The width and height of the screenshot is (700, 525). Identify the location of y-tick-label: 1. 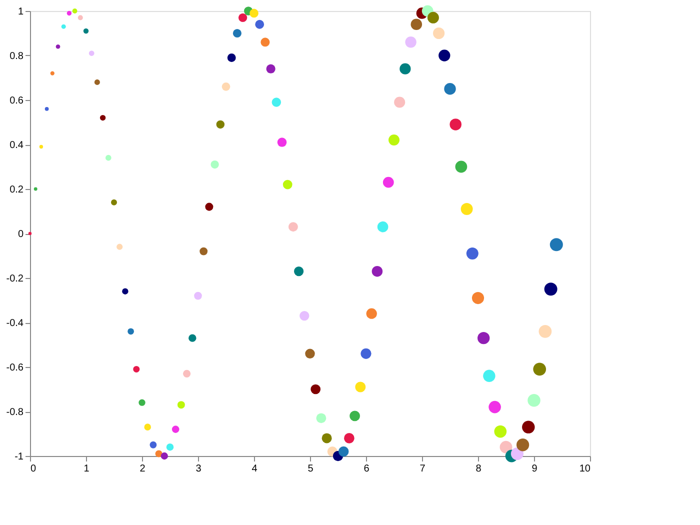
(21, 12).